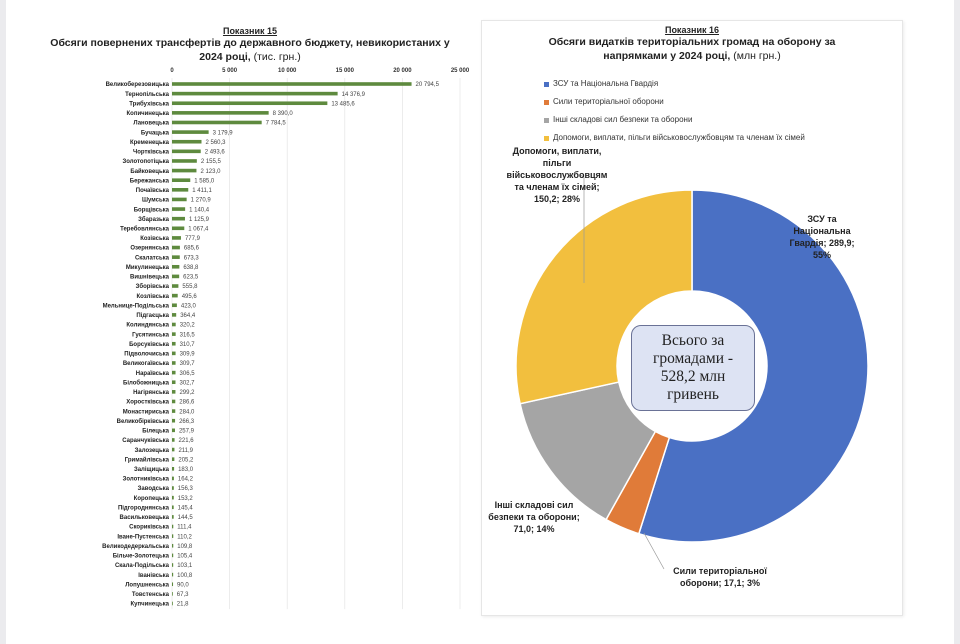  What do you see at coordinates (187, 441) in the screenshot?
I see `value-label: 221,6` at bounding box center [187, 441].